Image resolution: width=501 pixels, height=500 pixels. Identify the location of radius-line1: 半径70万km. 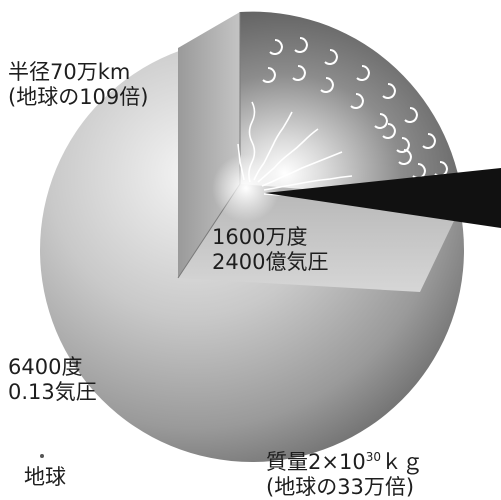
(69, 72).